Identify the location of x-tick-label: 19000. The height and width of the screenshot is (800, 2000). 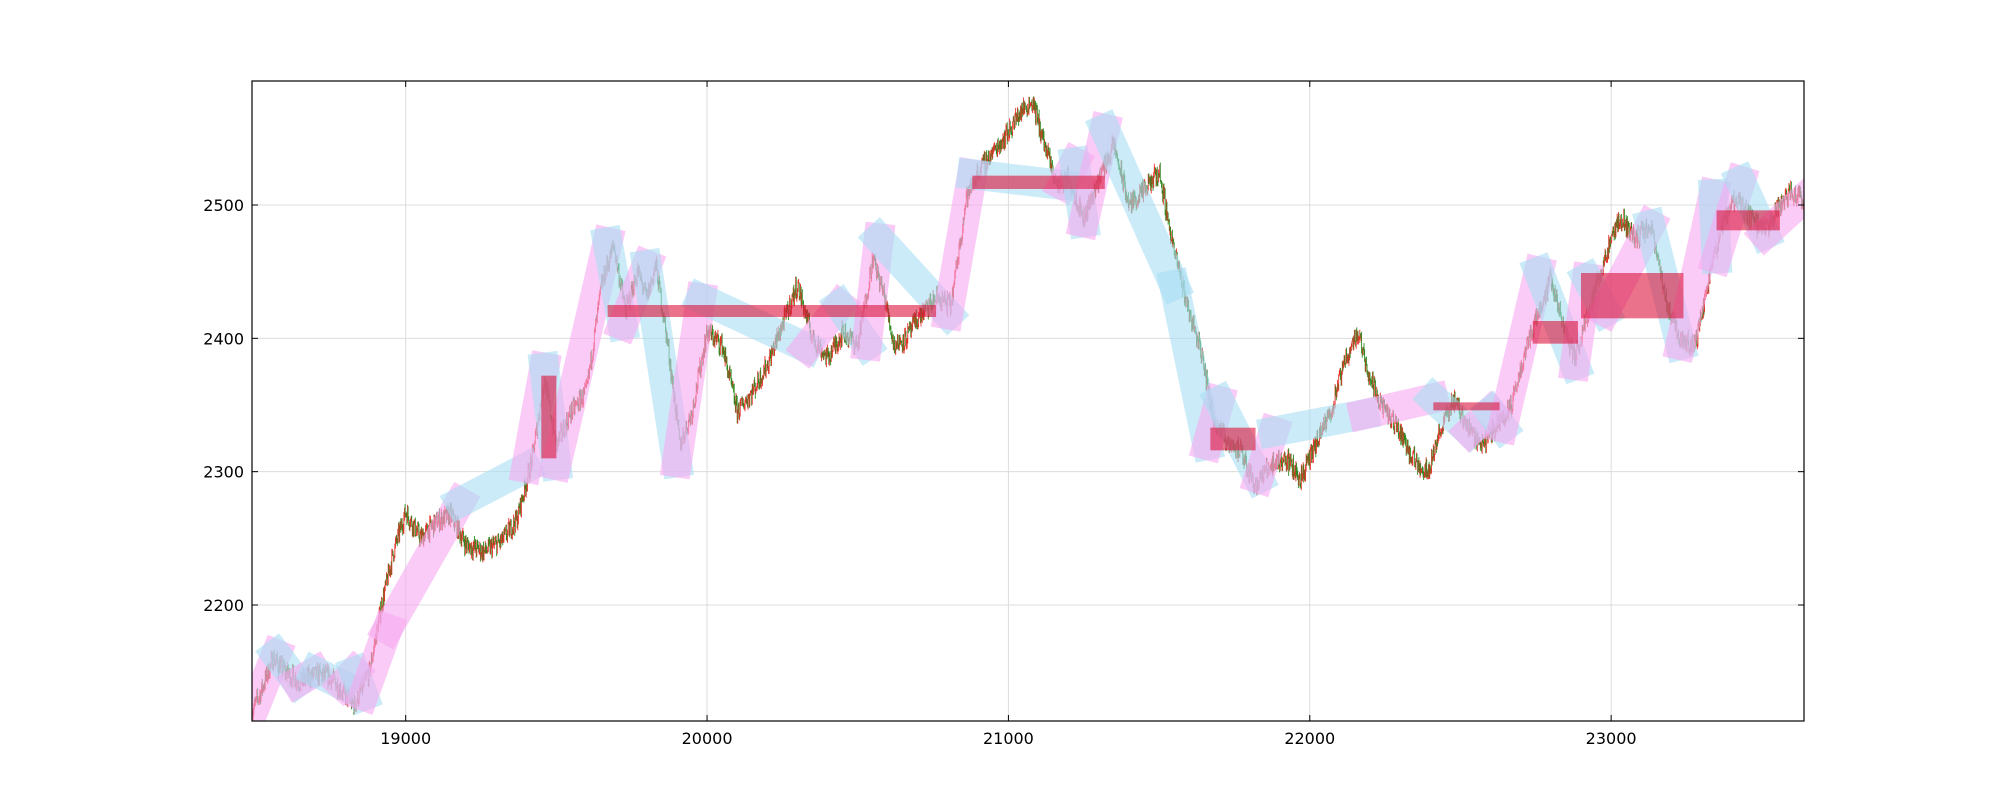
(405, 738).